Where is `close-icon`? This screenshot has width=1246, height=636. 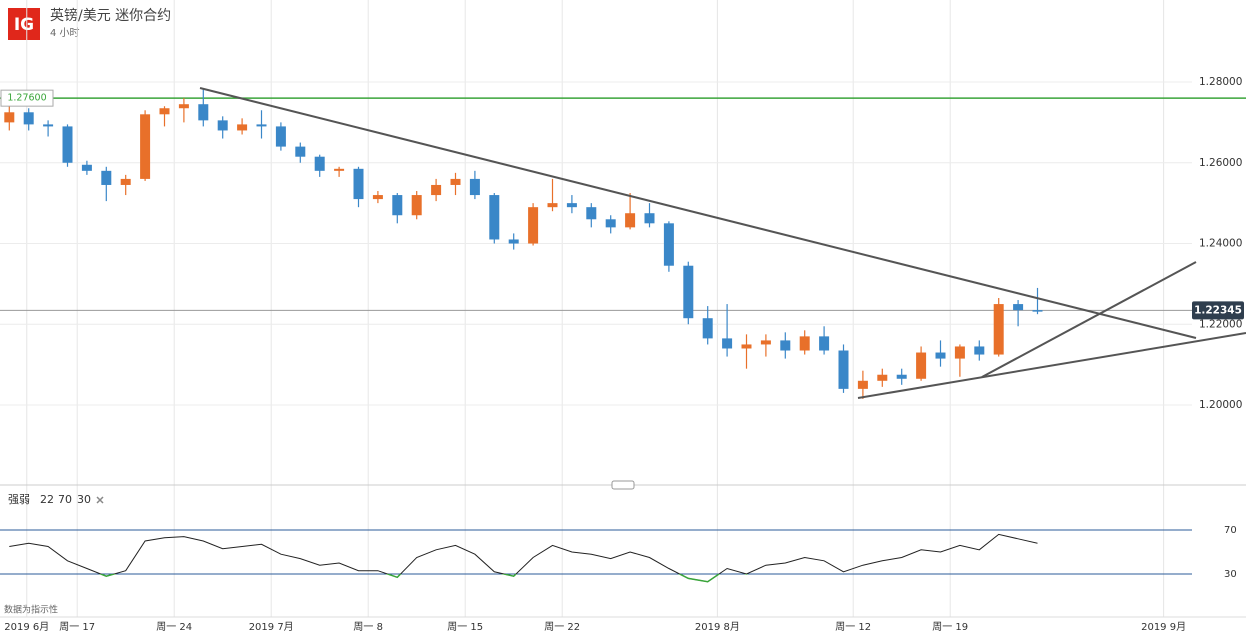 close-icon is located at coordinates (100, 500).